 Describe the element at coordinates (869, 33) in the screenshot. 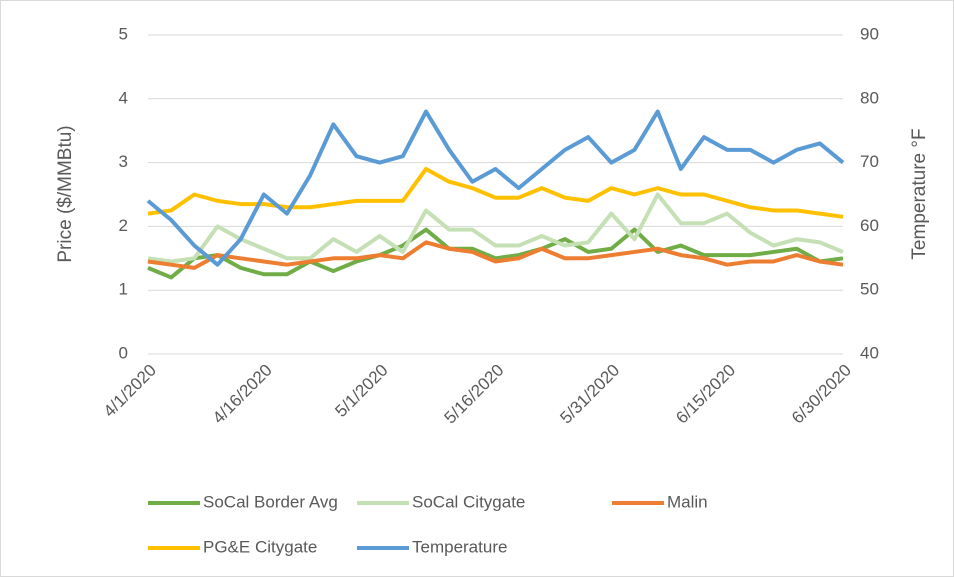

I see `y2-tick-label: 90` at that location.